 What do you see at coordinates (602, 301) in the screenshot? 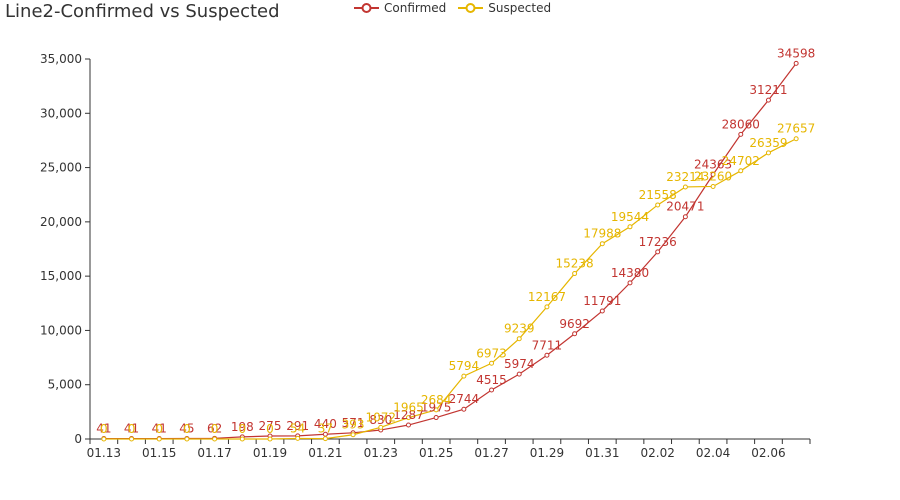
I see `data-label-confirmed: 11791` at bounding box center [602, 301].